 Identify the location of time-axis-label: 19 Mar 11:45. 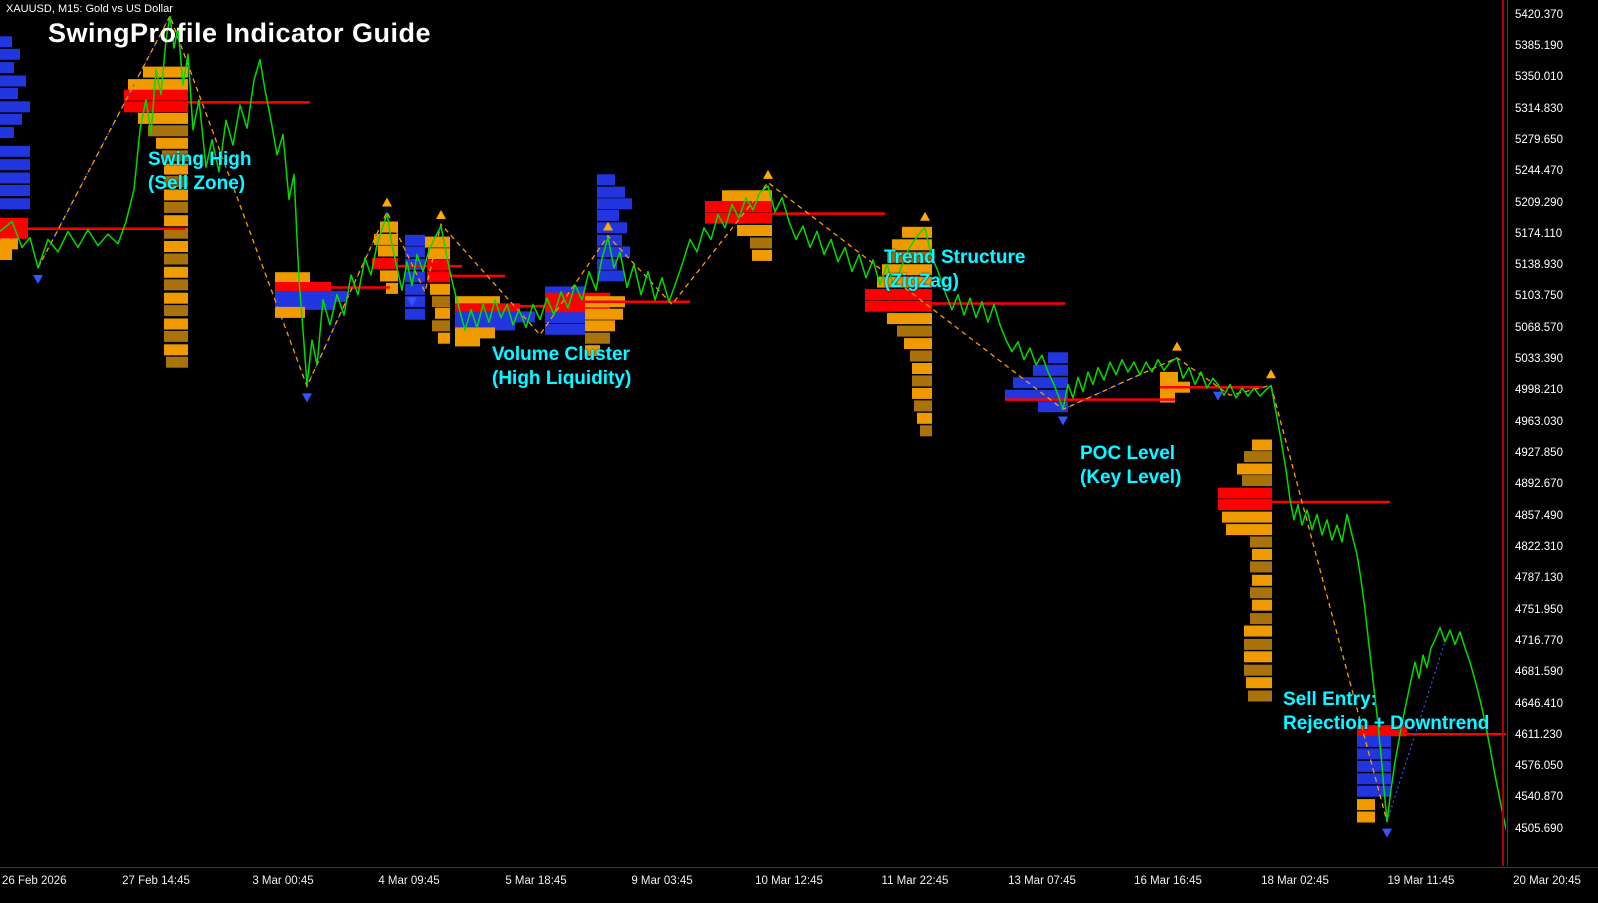
(1421, 881).